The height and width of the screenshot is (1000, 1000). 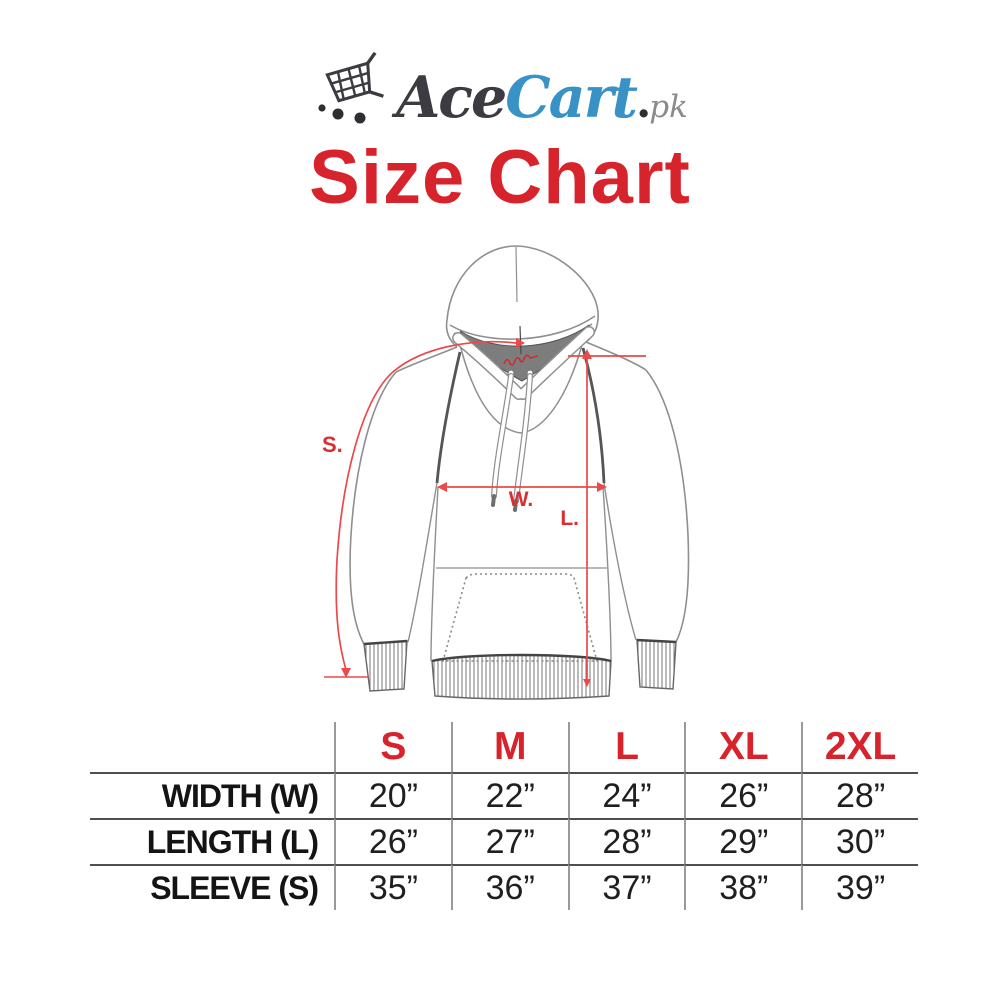 What do you see at coordinates (509, 887) in the screenshot?
I see `sleeve-m: 36”` at bounding box center [509, 887].